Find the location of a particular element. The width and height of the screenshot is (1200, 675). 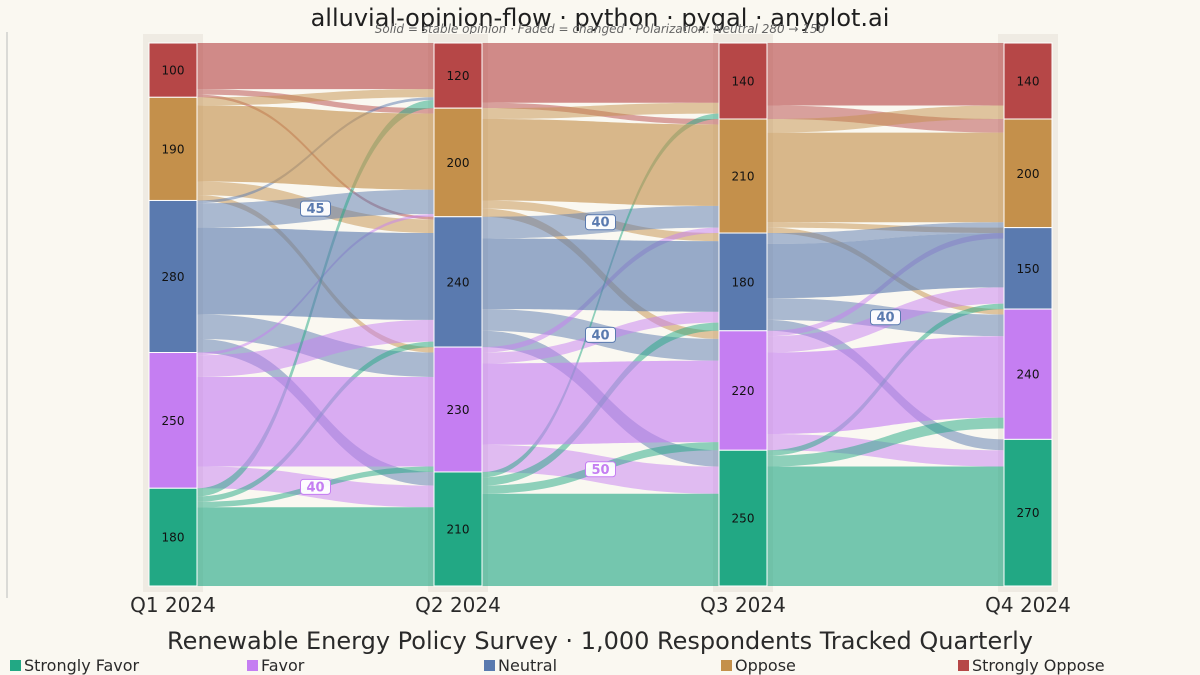

node-q1-2024-oppose: 190 is located at coordinates (173, 148).